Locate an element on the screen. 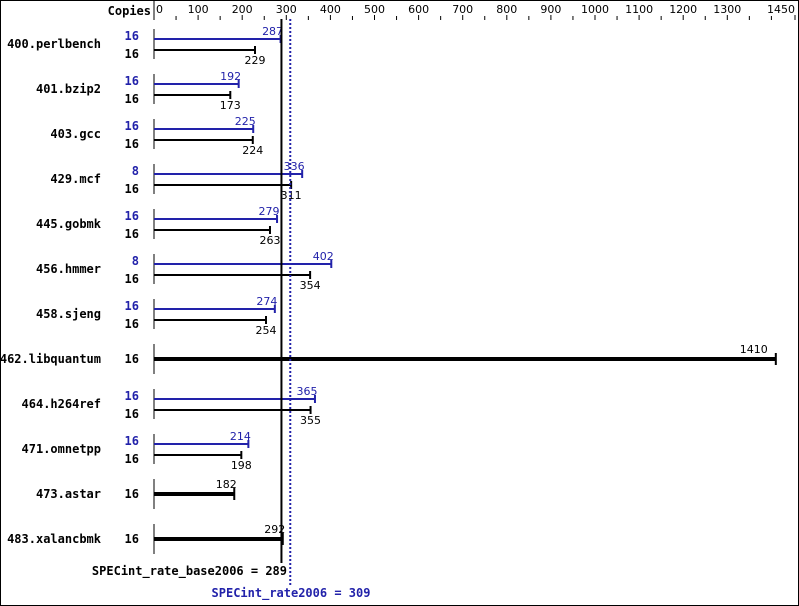  base-bar-value: 173 is located at coordinates (230, 105).